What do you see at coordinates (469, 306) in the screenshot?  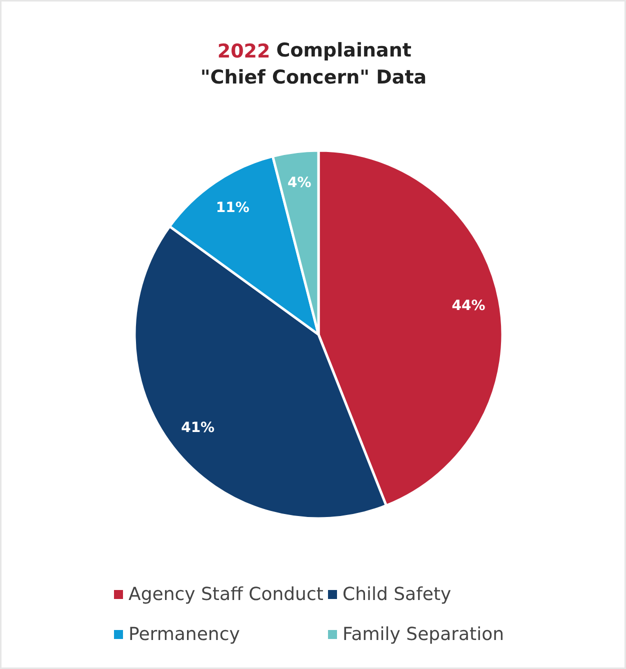 I see `data-label: 44%` at bounding box center [469, 306].